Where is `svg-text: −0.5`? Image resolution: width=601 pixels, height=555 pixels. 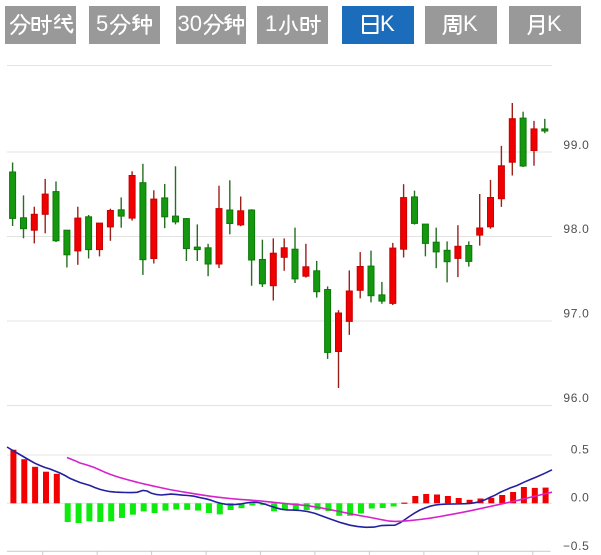
svg-text: −0.5 is located at coordinates (576, 546).